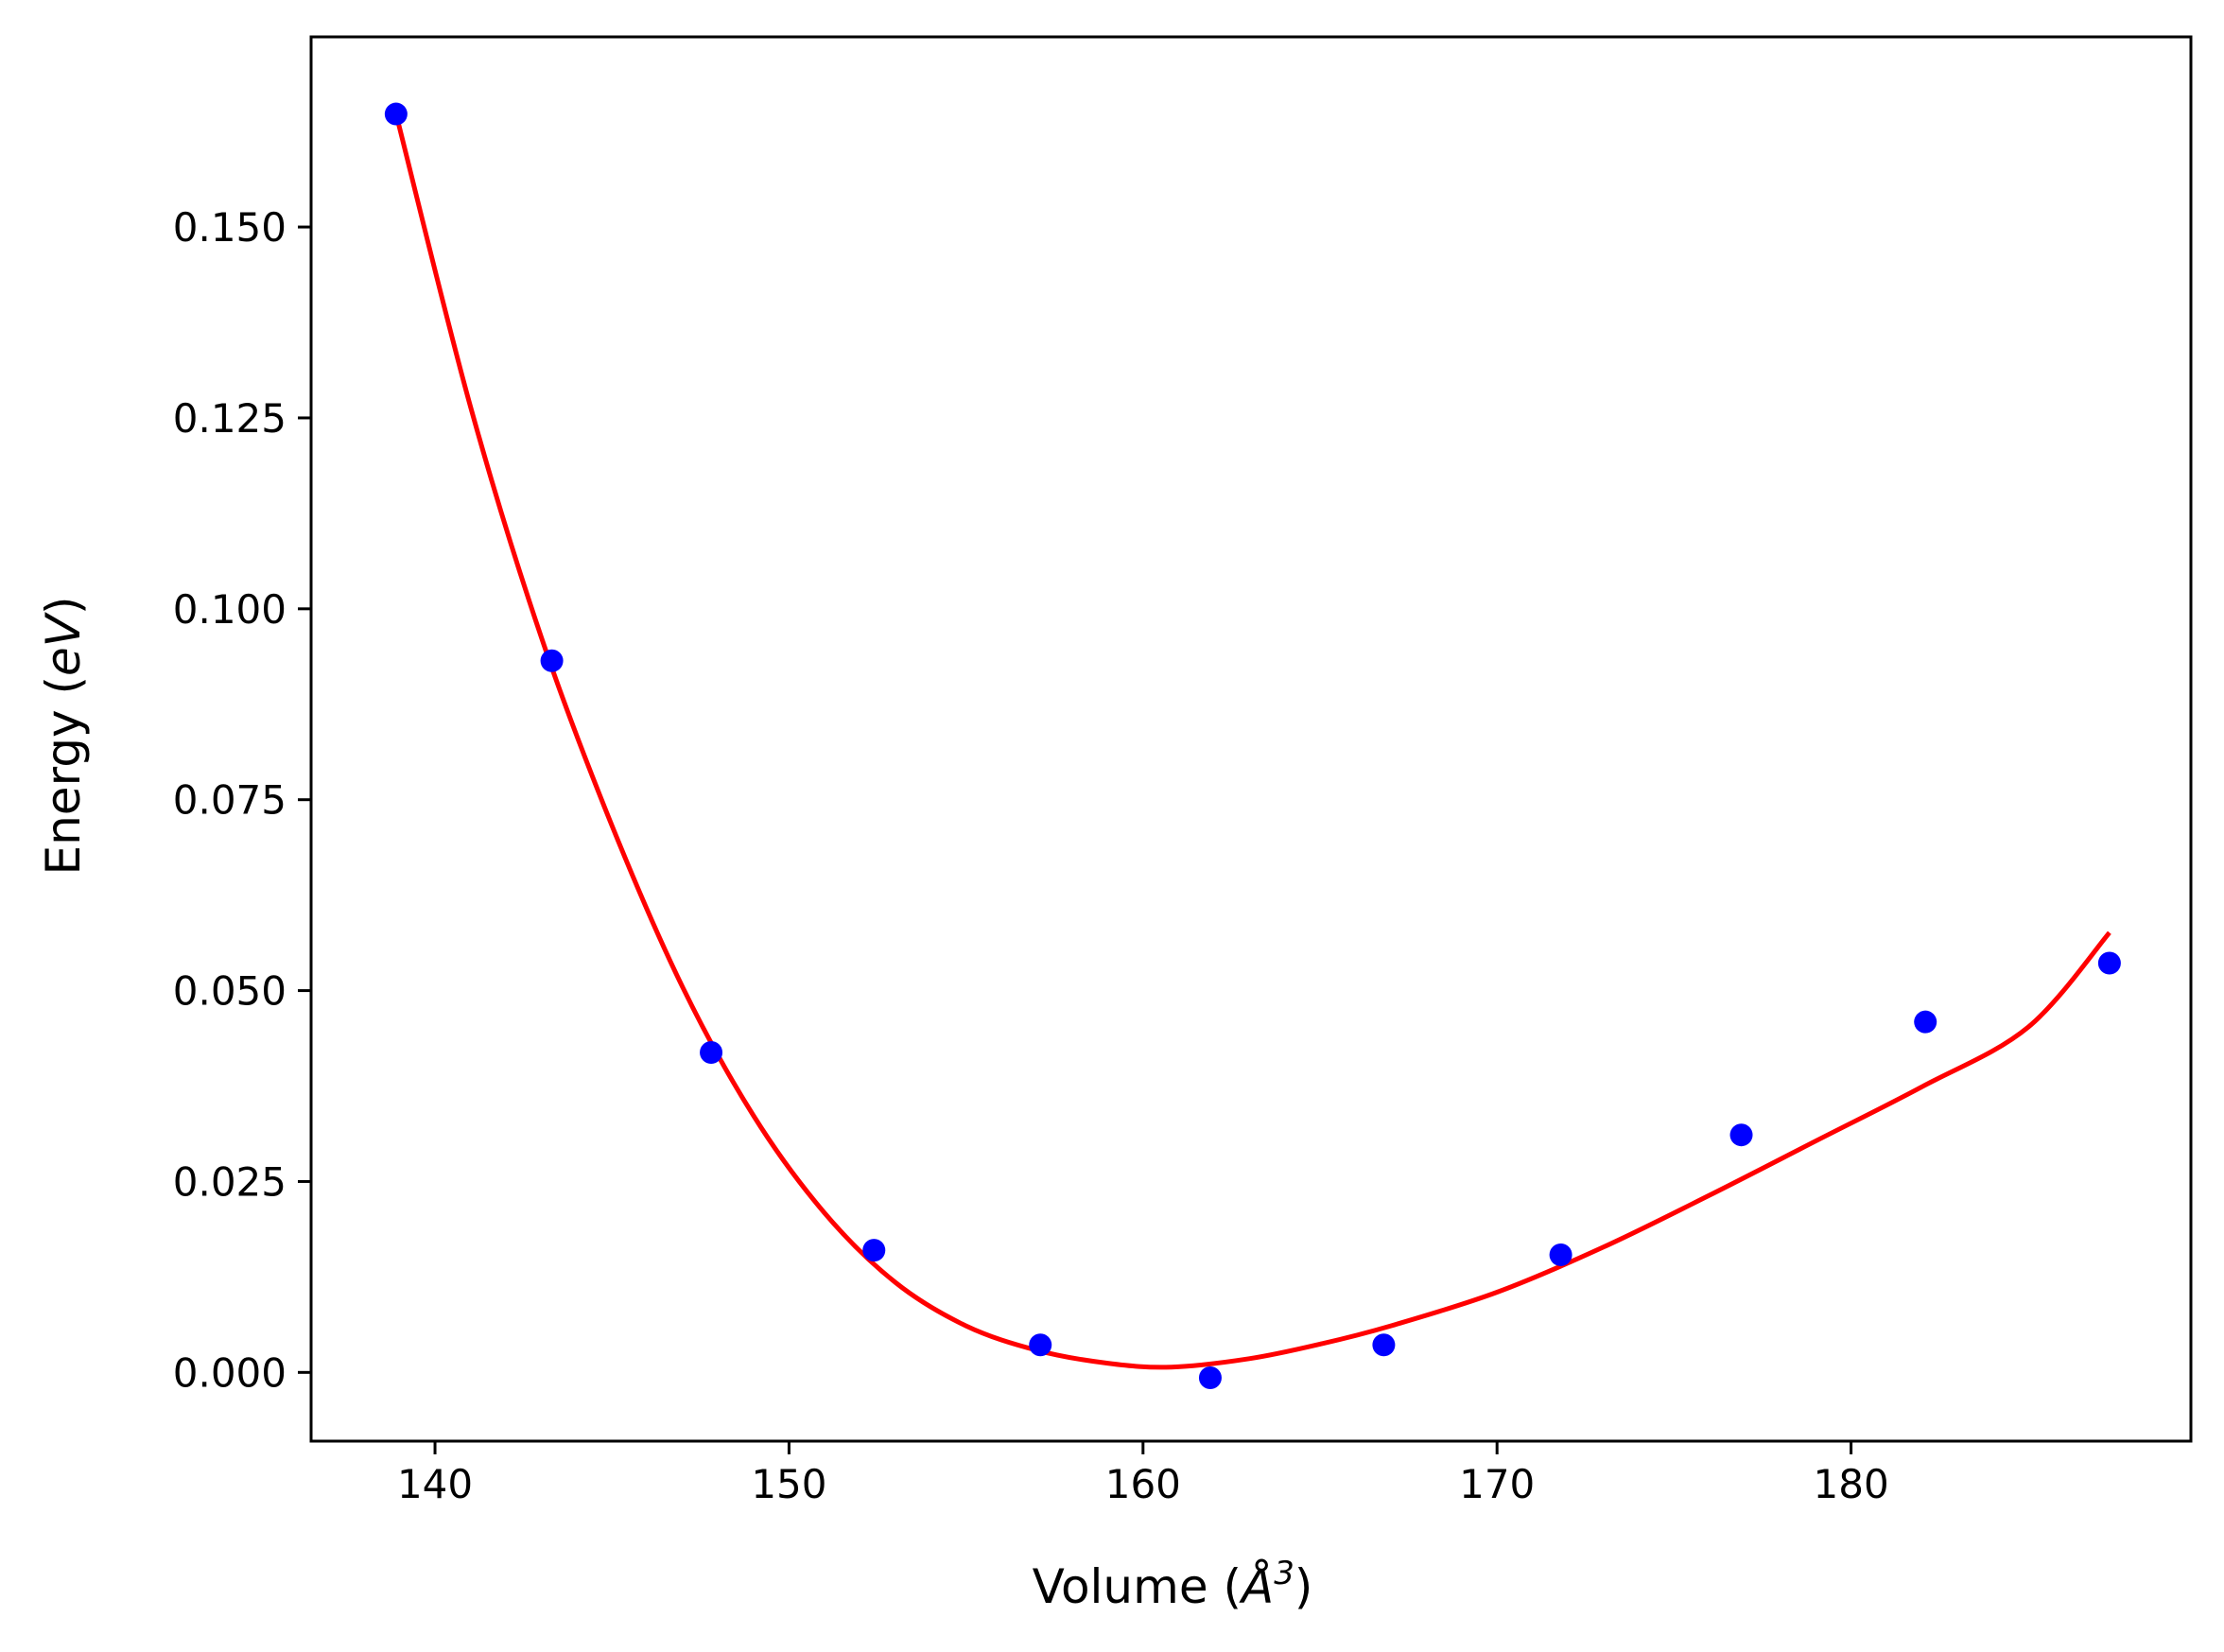  Describe the element at coordinates (435, 1484) in the screenshot. I see `x-tick-label: 140` at that location.